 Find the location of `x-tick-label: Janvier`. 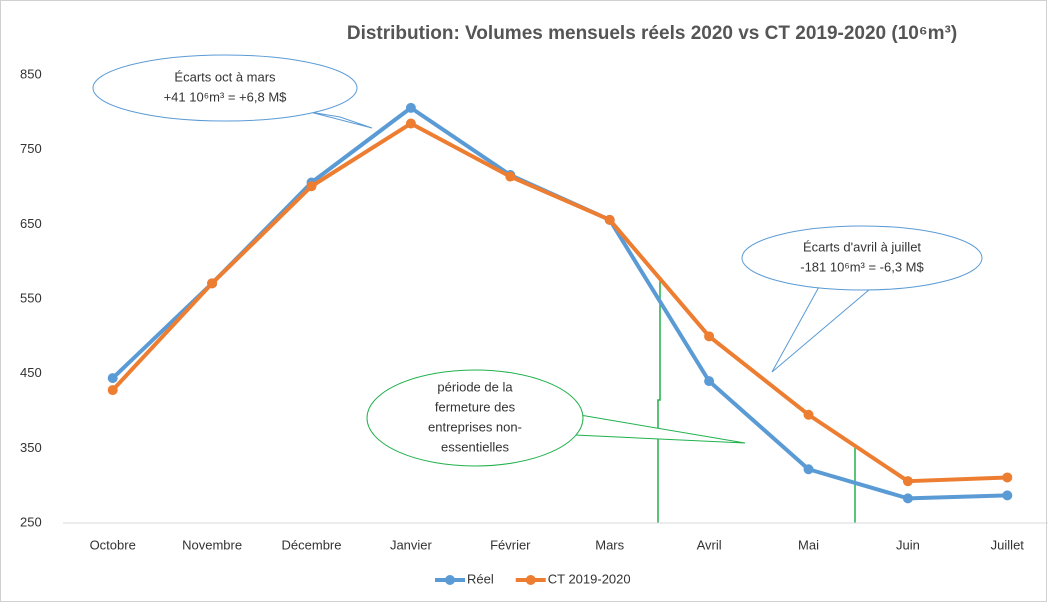

x-tick-label: Janvier is located at coordinates (411, 544).